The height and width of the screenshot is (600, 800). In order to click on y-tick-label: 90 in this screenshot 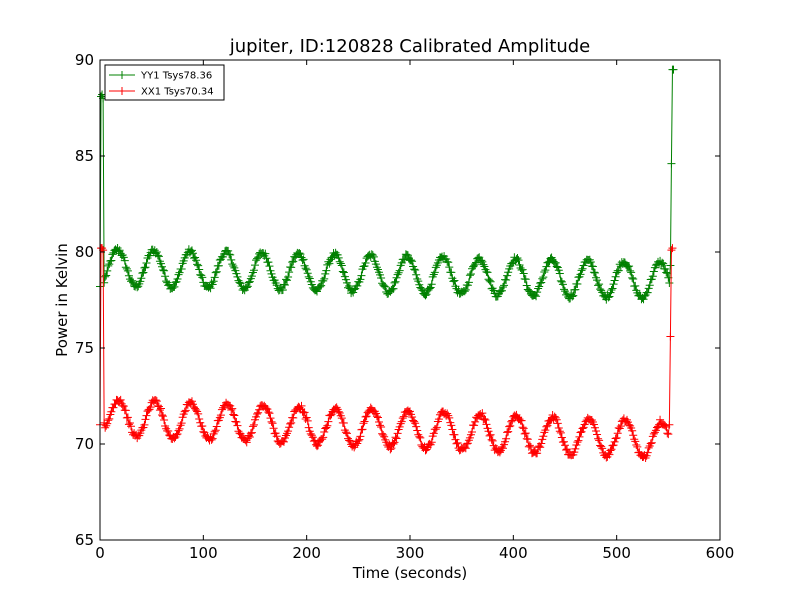, I will do `click(84, 60)`.